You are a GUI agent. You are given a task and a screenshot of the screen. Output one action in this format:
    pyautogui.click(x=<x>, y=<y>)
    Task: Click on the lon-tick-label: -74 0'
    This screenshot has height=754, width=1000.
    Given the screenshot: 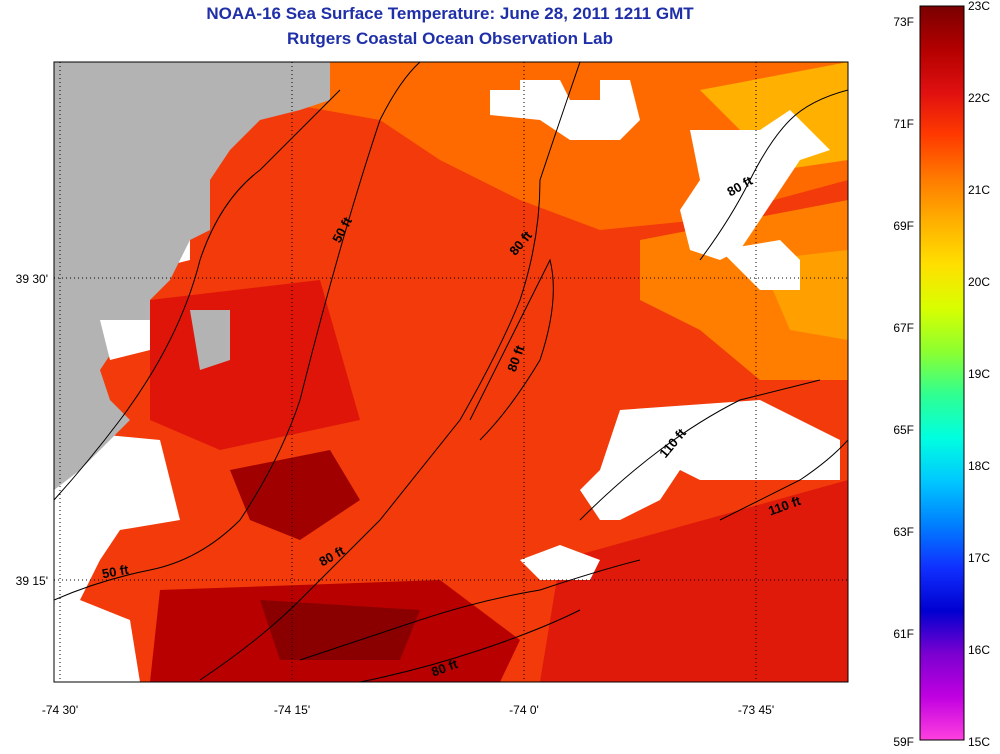 What is the action you would take?
    pyautogui.click(x=524, y=710)
    